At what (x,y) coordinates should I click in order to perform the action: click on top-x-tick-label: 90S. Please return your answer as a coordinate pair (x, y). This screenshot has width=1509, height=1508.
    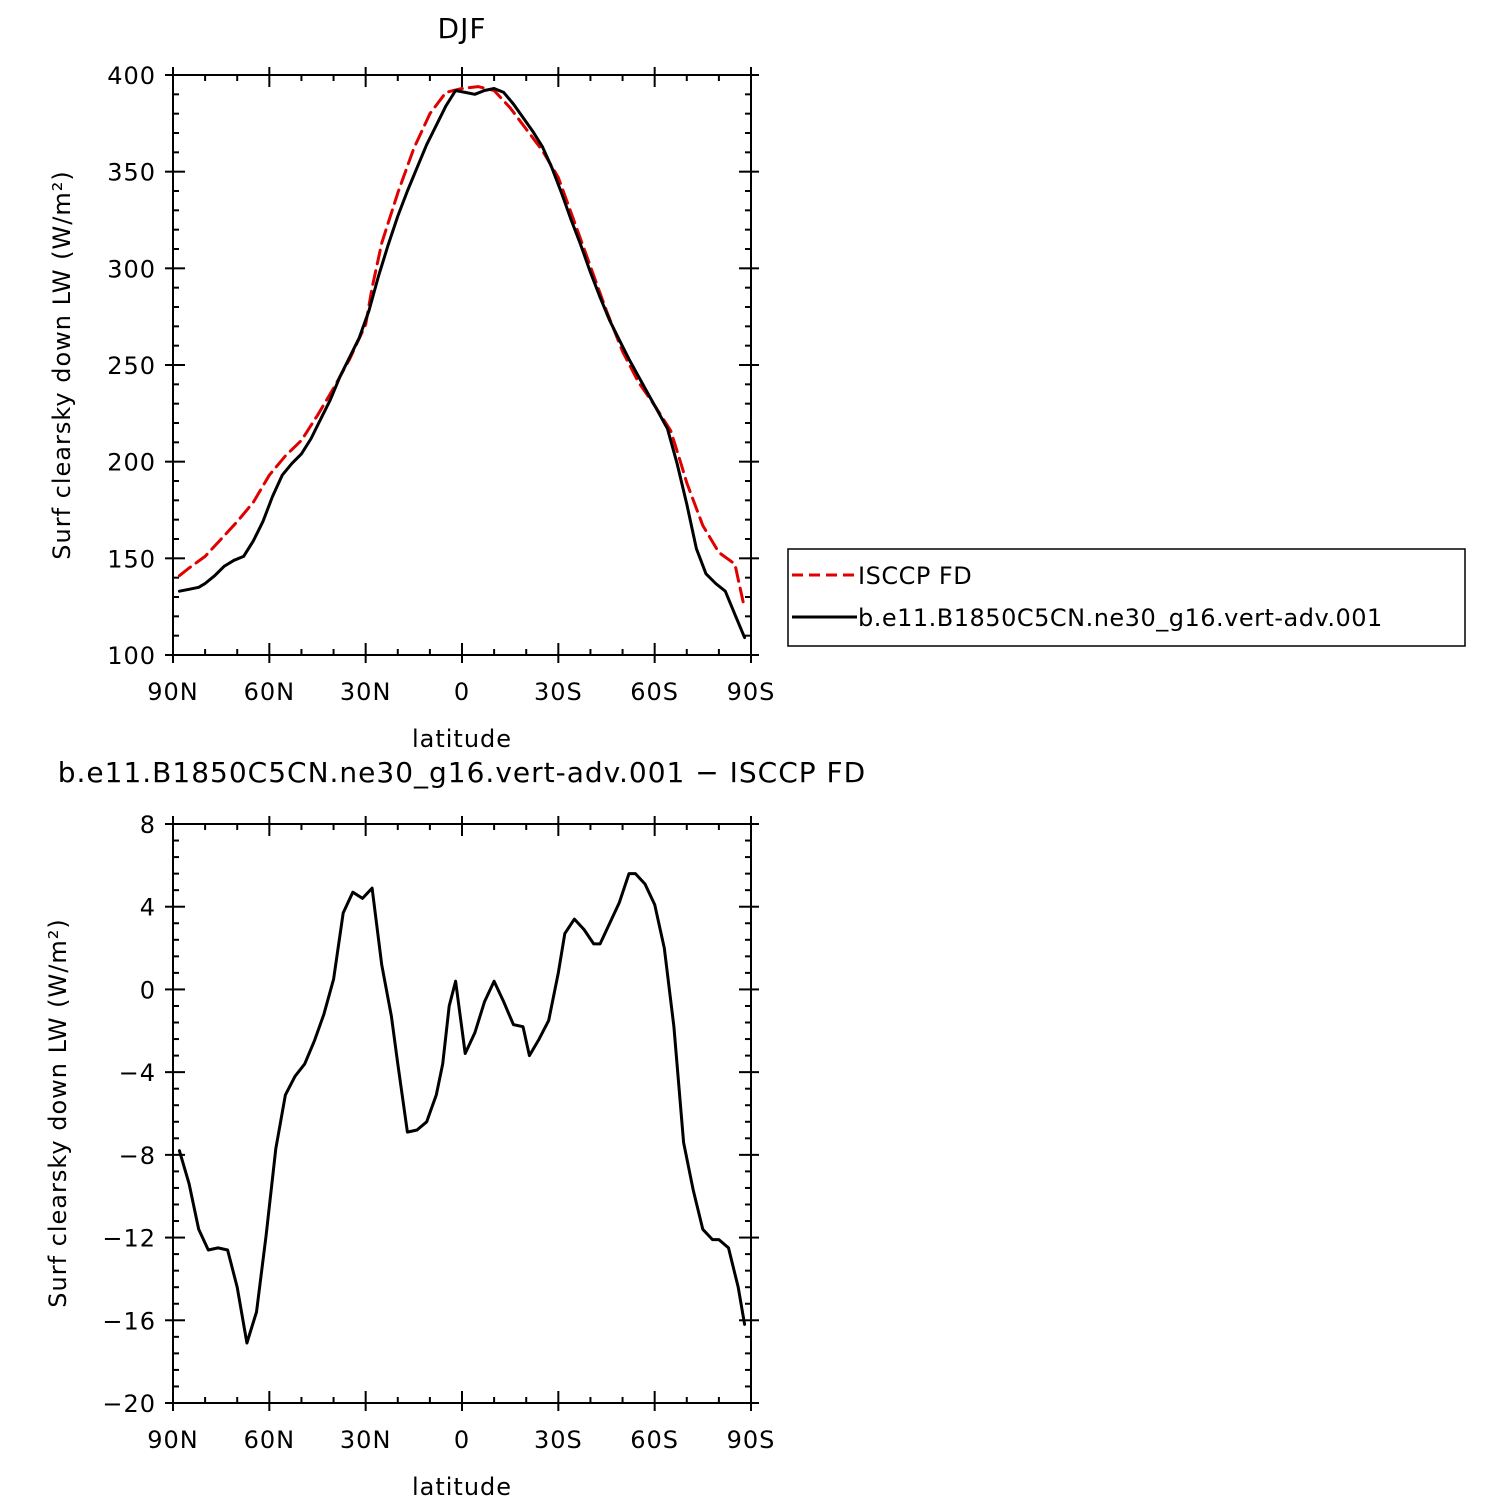
    Looking at the image, I should click on (751, 692).